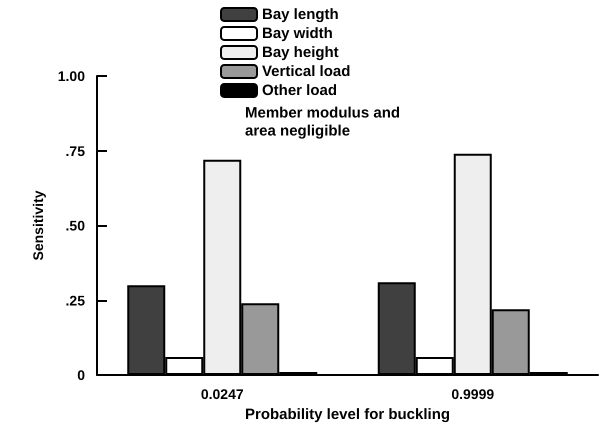 The height and width of the screenshot is (438, 606). Describe the element at coordinates (76, 226) in the screenshot. I see `y-tick-label: .50` at that location.